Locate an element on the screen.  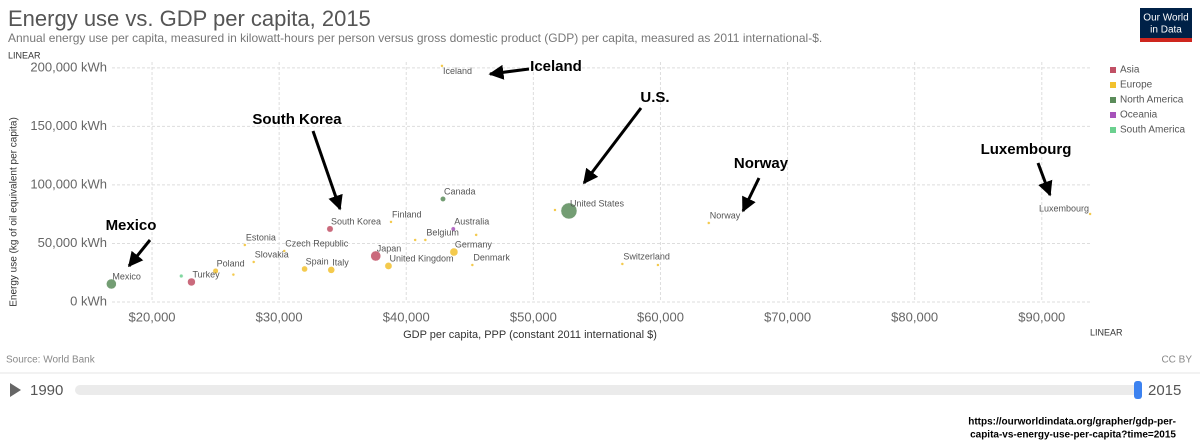
point-label: United Kingdom is located at coordinates (421, 258).